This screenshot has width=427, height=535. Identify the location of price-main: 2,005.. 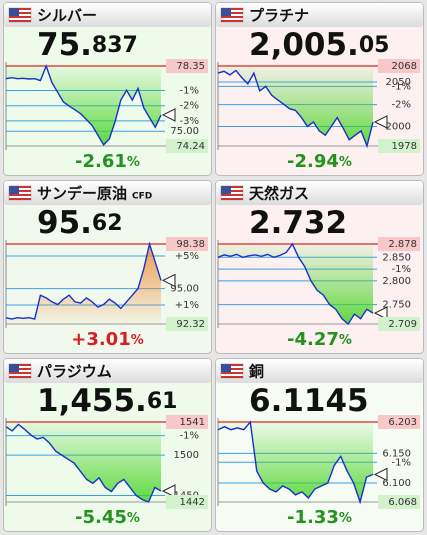
(304, 45).